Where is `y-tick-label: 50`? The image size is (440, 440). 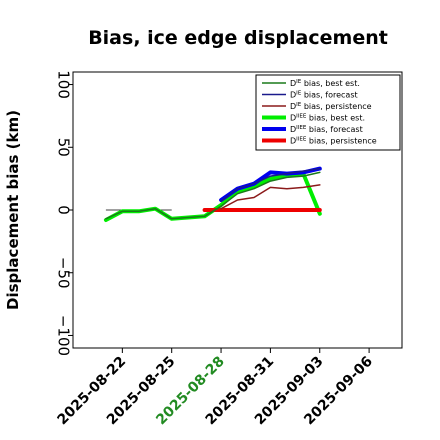 y-tick-label: 50 is located at coordinates (64, 147).